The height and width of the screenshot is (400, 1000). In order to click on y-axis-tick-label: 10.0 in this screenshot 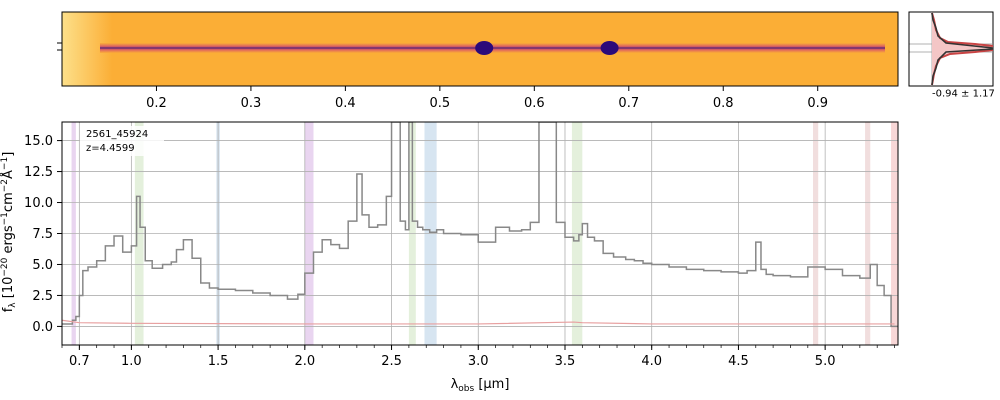, I will do `click(38, 203)`.